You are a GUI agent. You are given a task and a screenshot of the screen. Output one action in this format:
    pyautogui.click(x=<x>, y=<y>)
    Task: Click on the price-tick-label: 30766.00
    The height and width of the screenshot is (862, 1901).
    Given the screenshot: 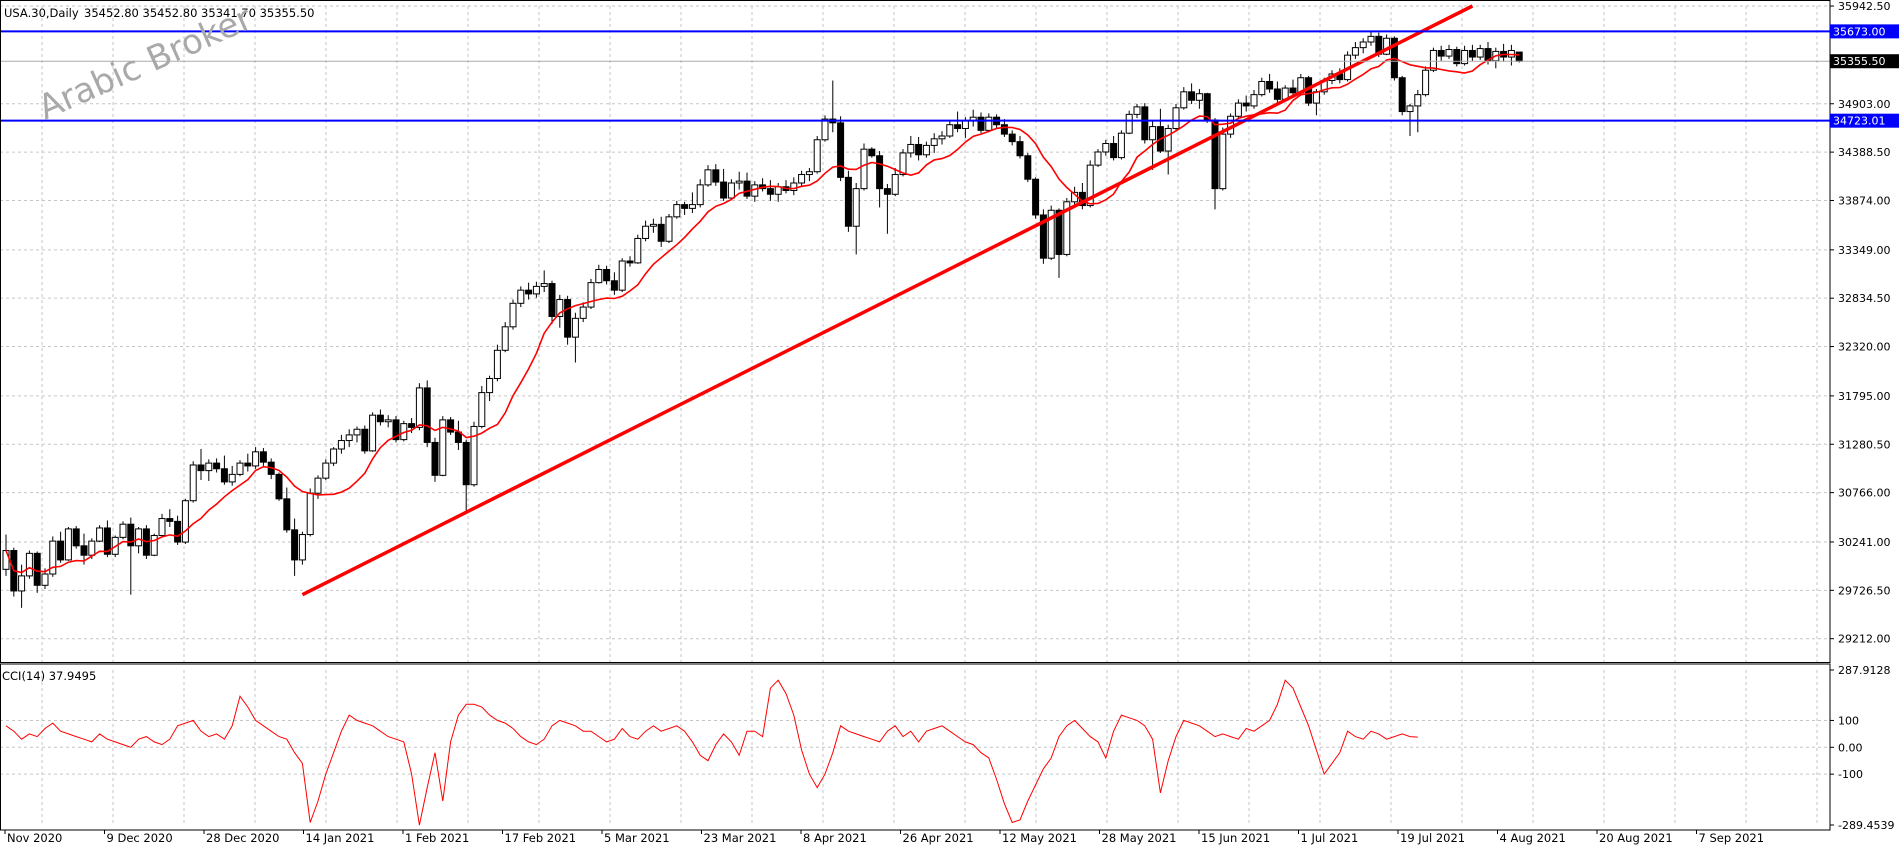 What is the action you would take?
    pyautogui.click(x=1864, y=493)
    